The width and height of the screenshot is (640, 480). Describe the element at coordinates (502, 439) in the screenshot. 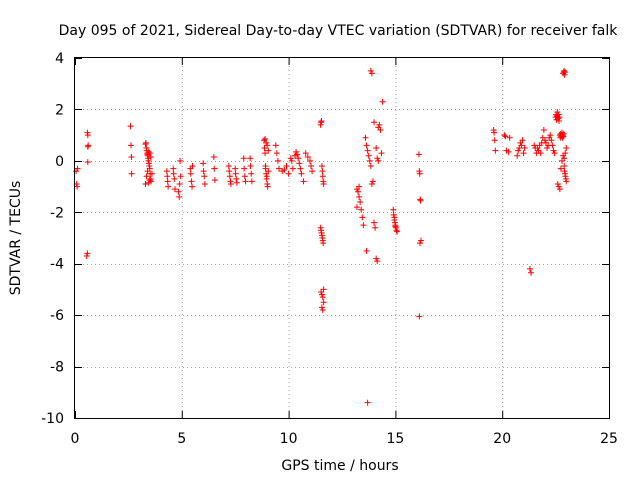

I see `x-tick-label: 20` at that location.